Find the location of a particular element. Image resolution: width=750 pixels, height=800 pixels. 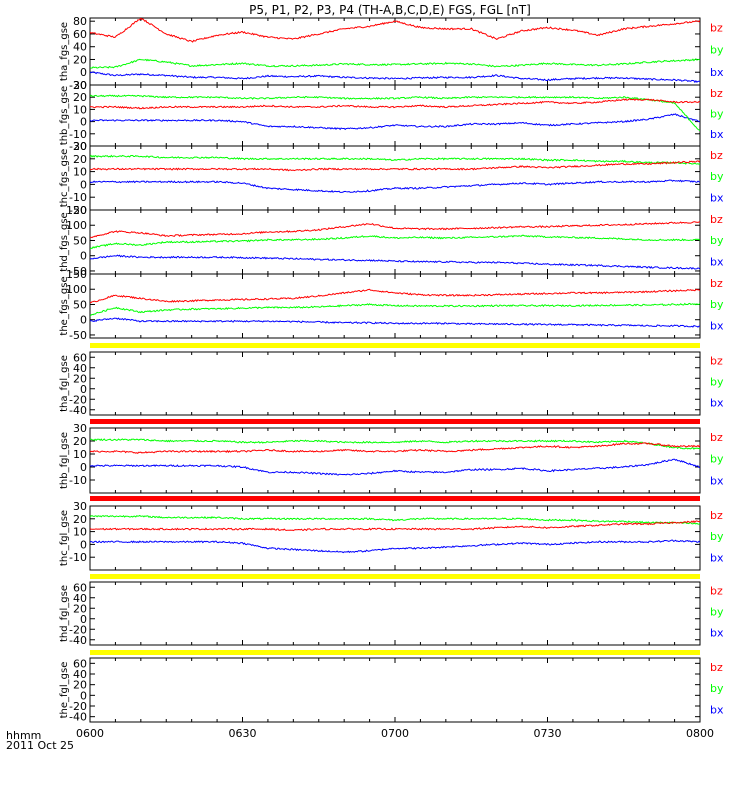

y-axis-label: the_fgs_gse is located at coordinates (64, 305).